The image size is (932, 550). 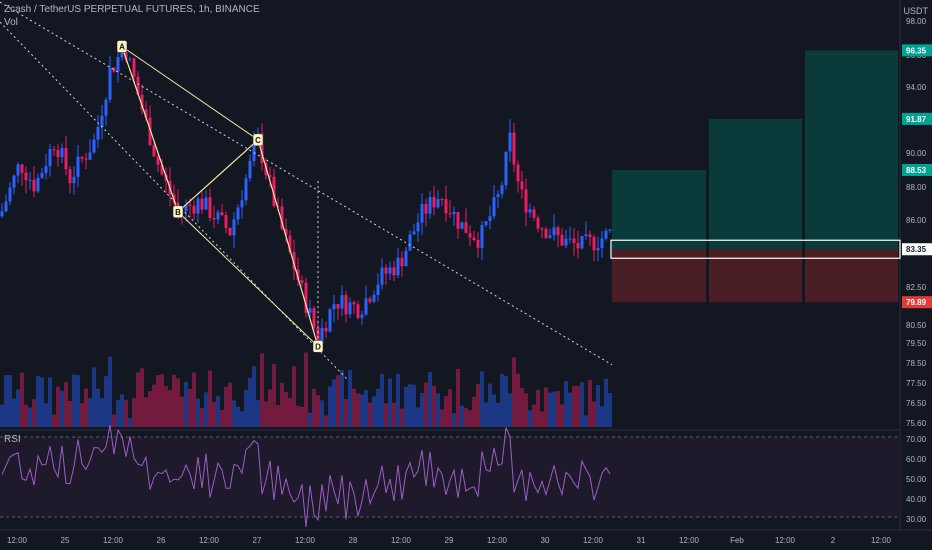 What do you see at coordinates (916, 343) in the screenshot?
I see `price-tick-label: 79.50` at bounding box center [916, 343].